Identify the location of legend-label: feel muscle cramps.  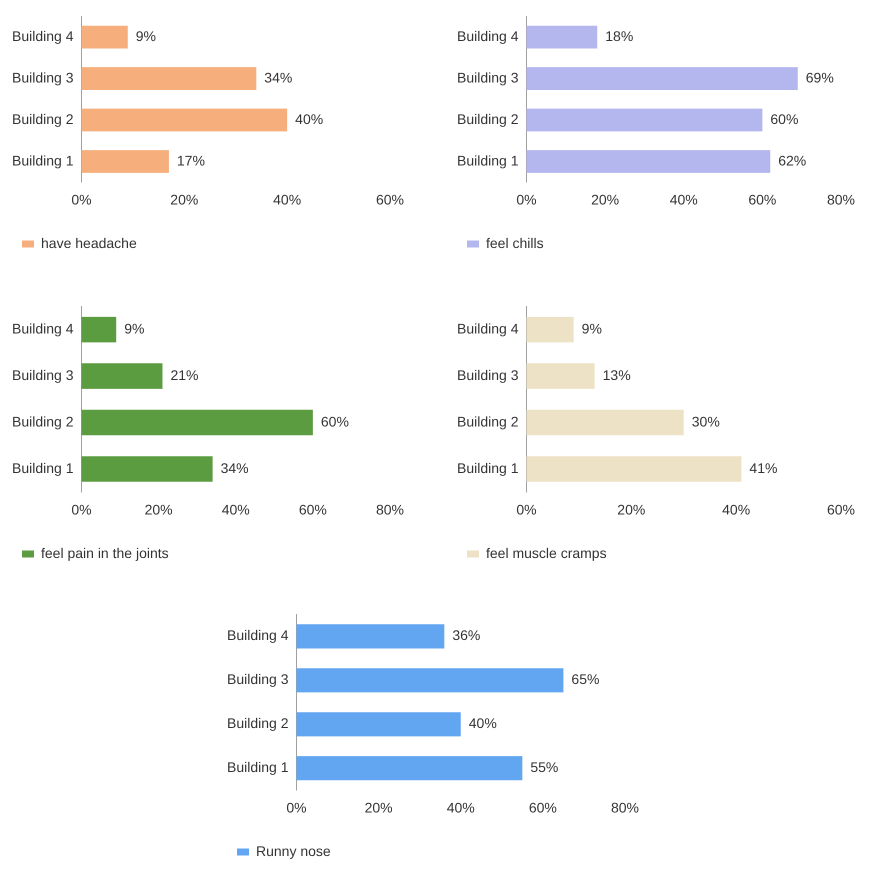
(546, 552).